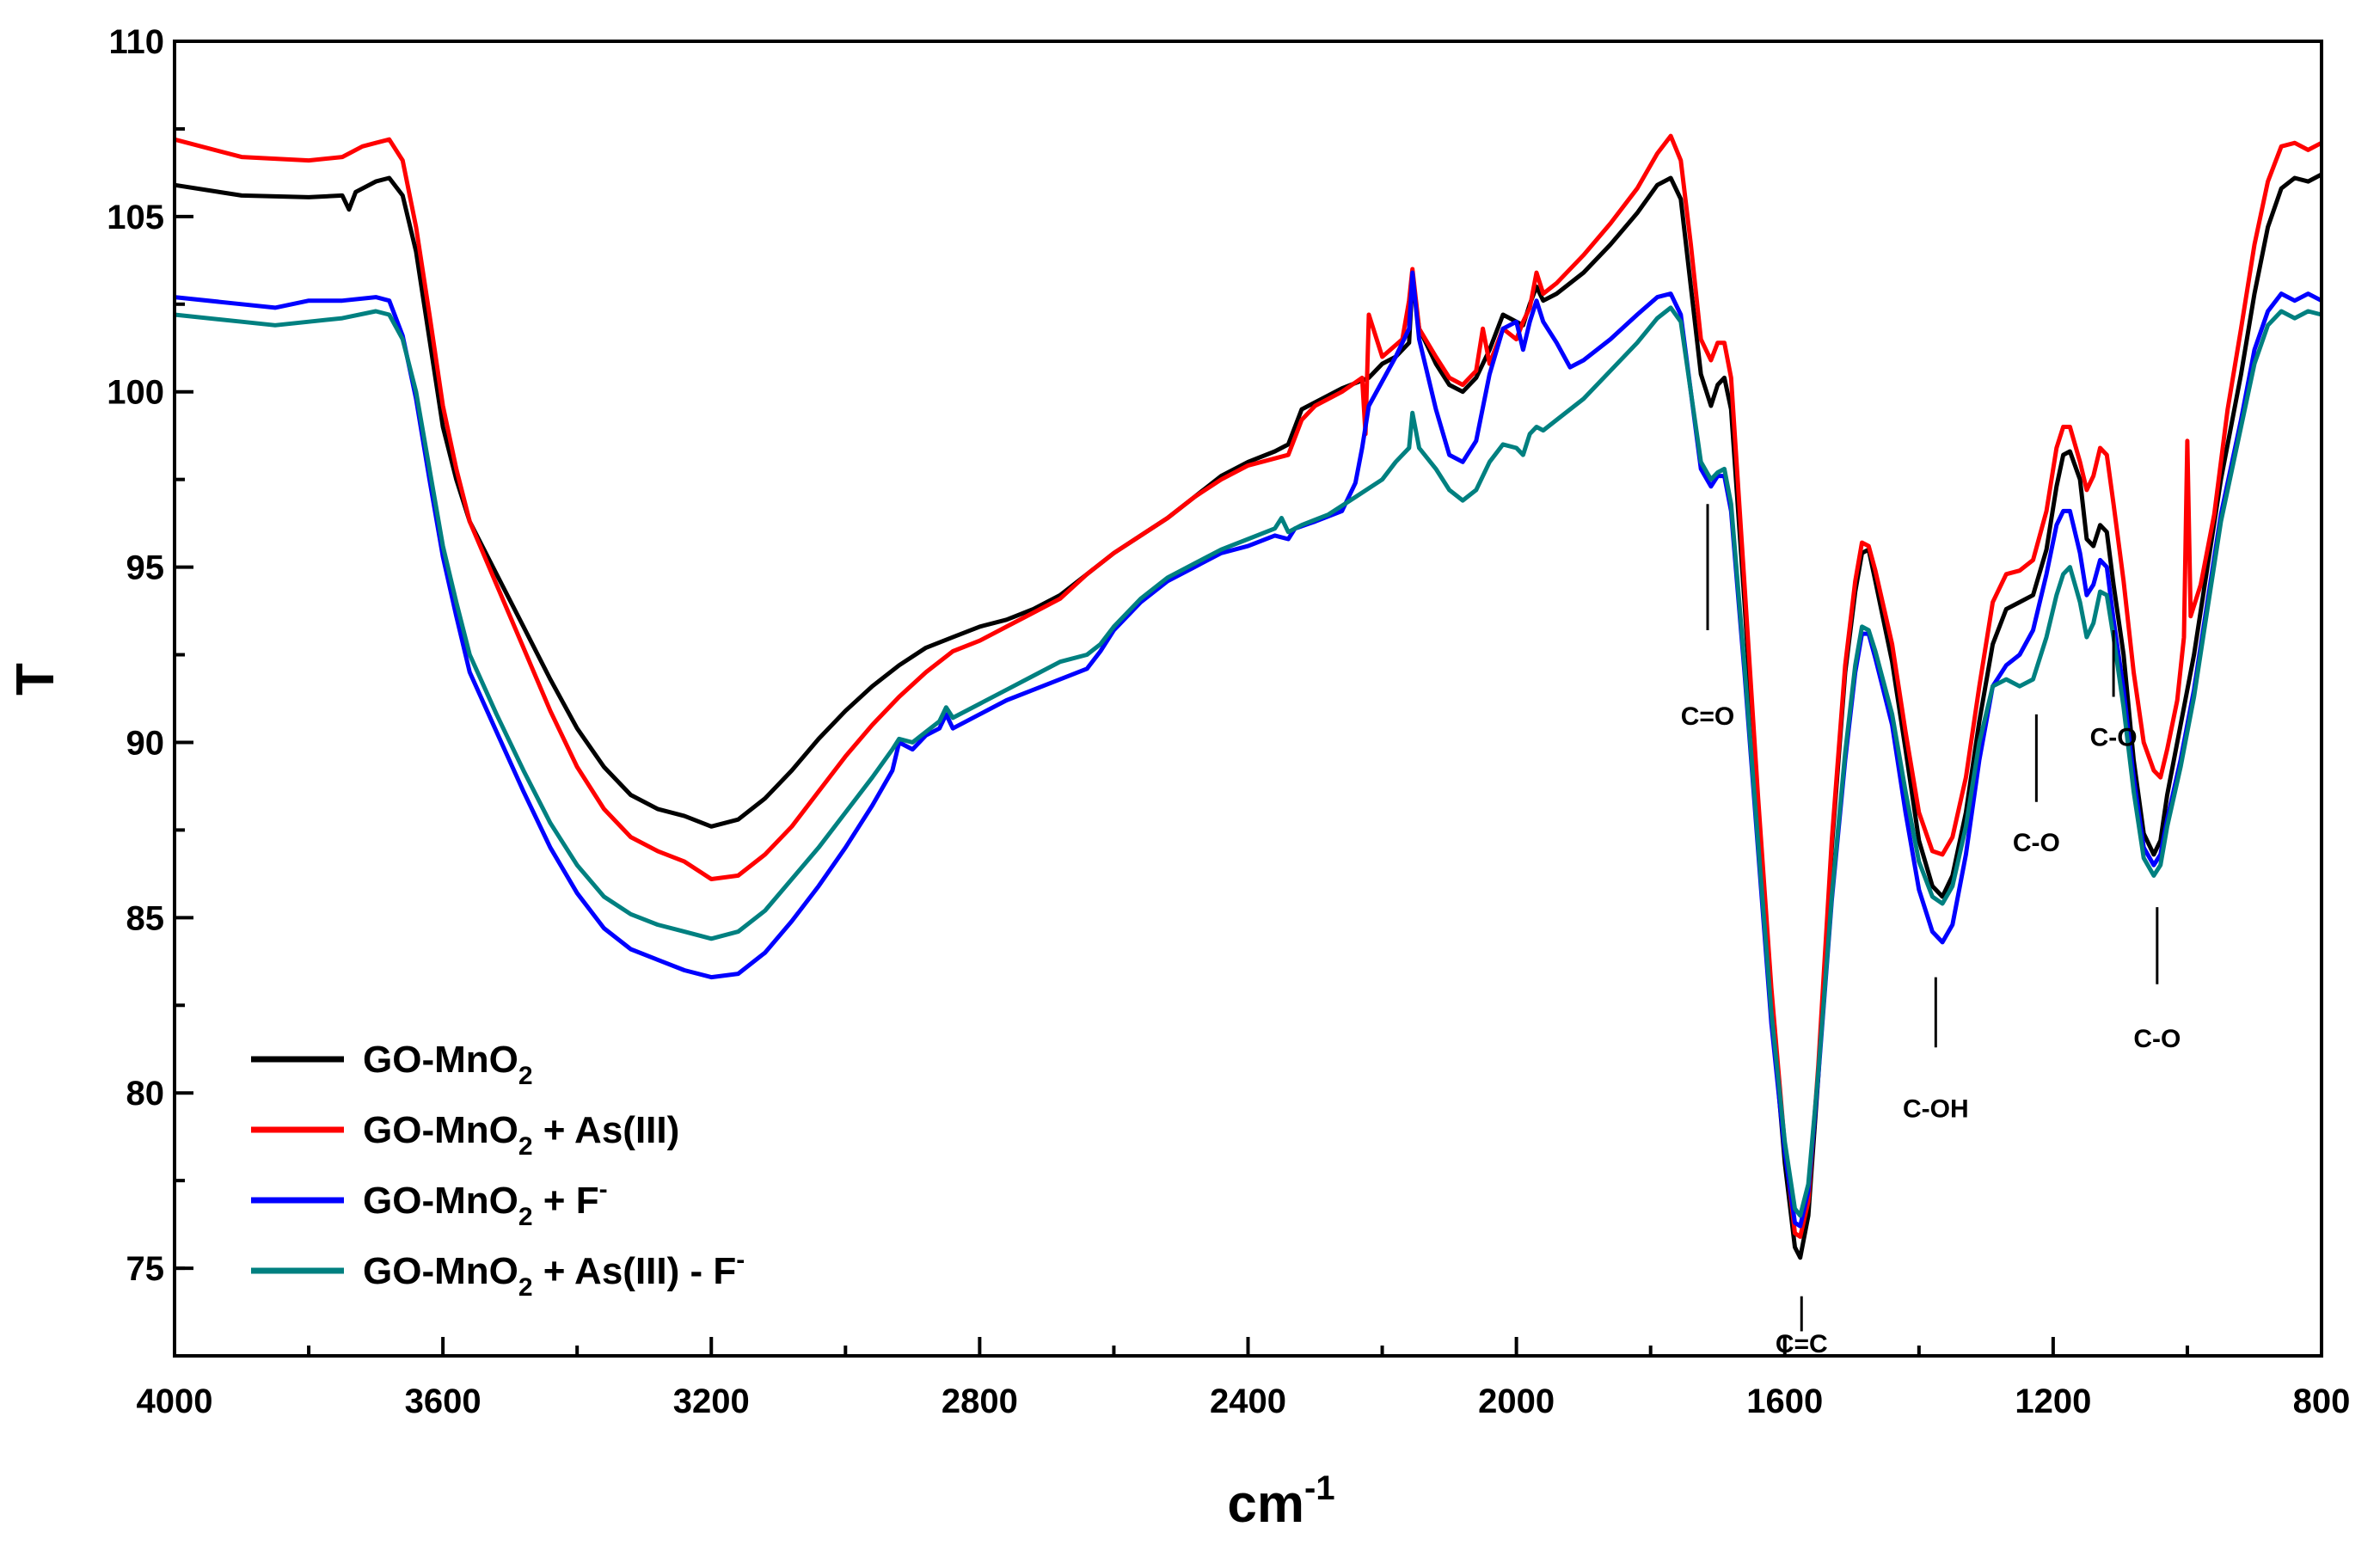 Image resolution: width=2380 pixels, height=1545 pixels. I want to click on x-axis-label-exponent: -1, so click(1319, 1488).